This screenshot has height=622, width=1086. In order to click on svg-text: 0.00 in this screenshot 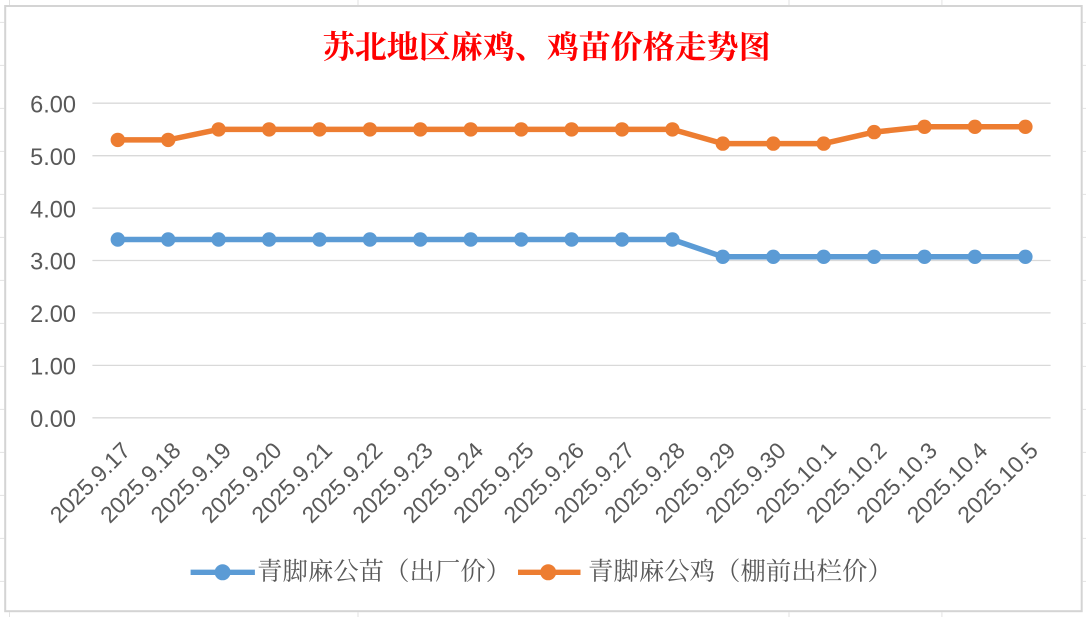, I will do `click(53, 420)`.